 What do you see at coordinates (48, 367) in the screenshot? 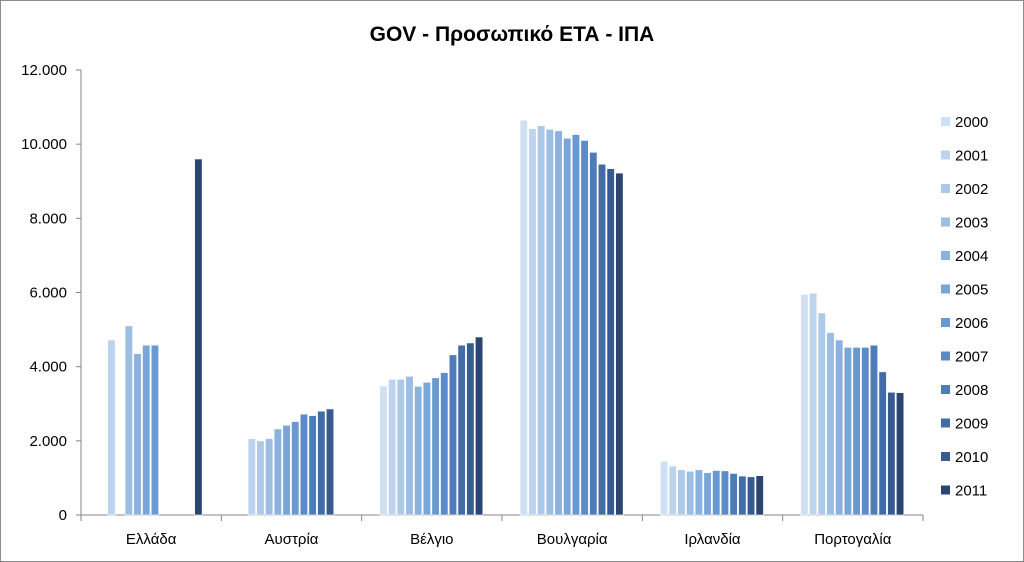
I see `y-tick-label: 4.000` at bounding box center [48, 367].